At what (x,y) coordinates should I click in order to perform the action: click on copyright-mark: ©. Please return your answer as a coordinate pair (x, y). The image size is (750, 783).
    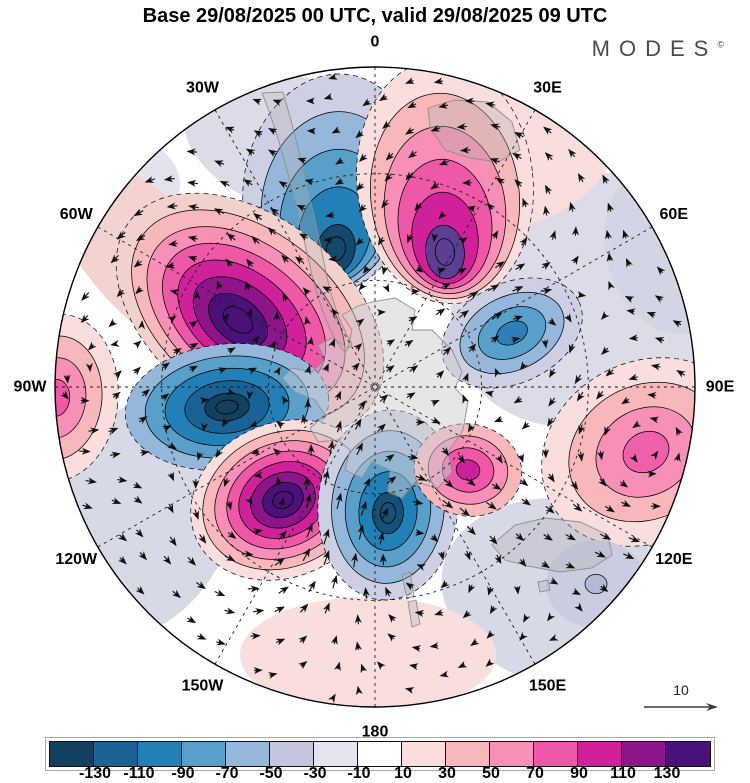
    Looking at the image, I should click on (720, 44).